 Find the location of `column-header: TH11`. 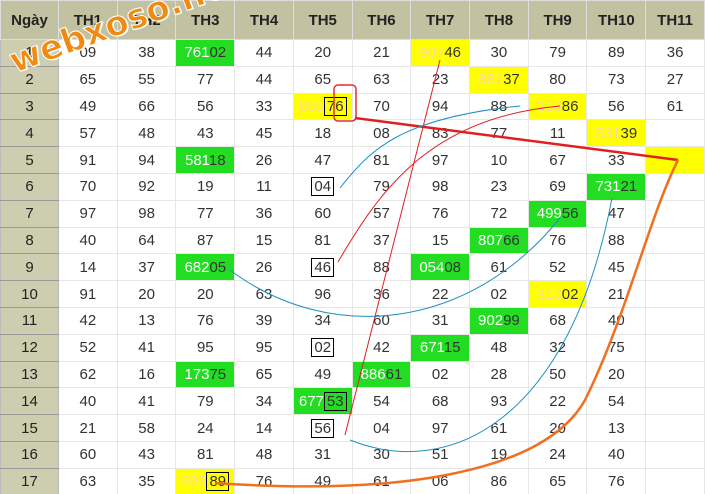

column-header: TH11 is located at coordinates (675, 20).